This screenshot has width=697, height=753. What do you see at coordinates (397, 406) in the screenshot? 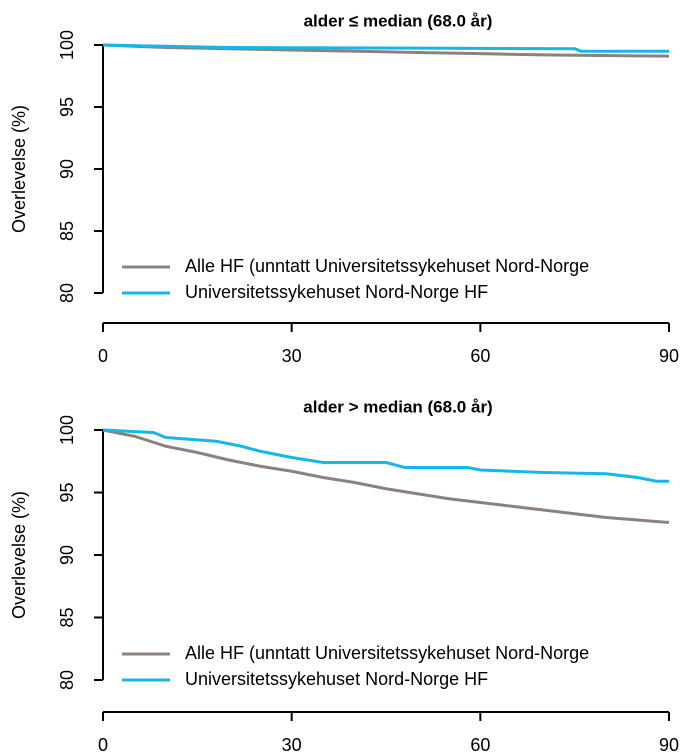
I see `chart-title: alder > median (68.0 år)` at bounding box center [397, 406].